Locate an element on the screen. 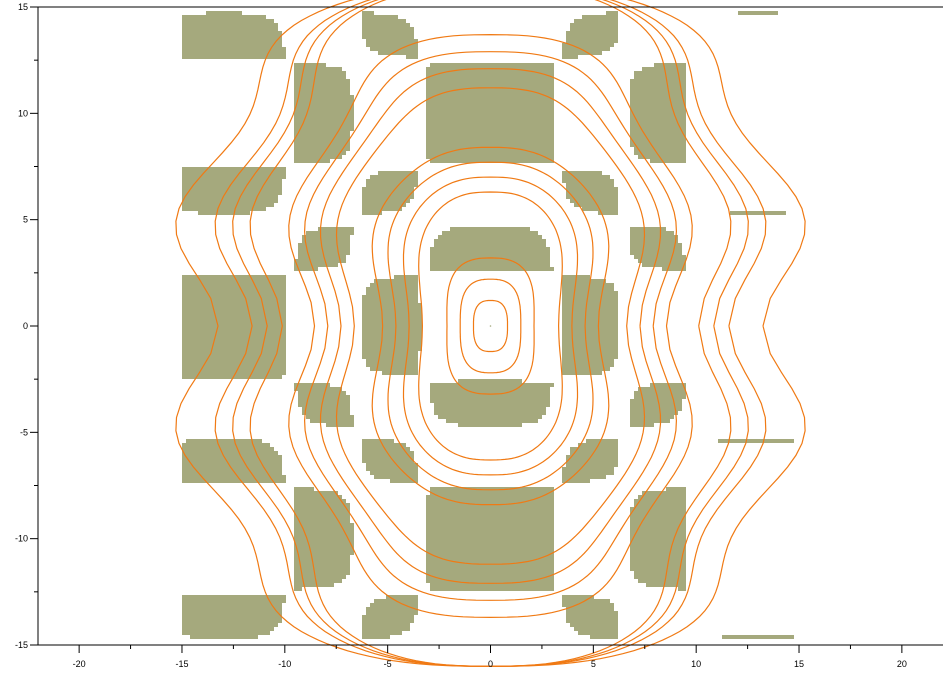 This screenshot has height=680, width=943. y-tick-label: -15 is located at coordinates (21, 645).